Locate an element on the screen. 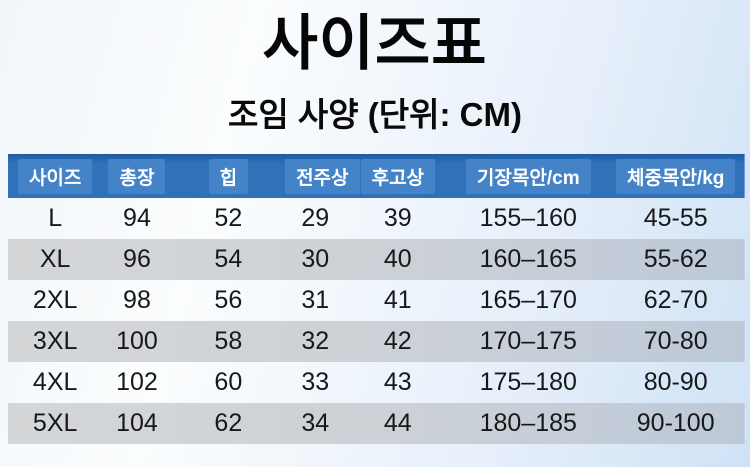  table-cell: 98 is located at coordinates (137, 300).